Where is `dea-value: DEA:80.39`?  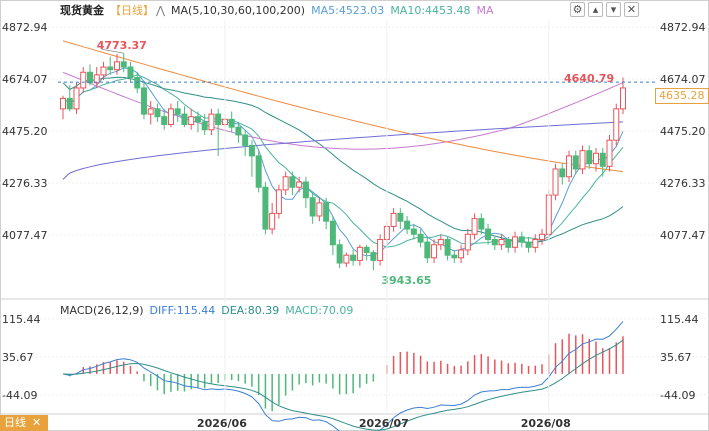 dea-value: DEA:80.39 is located at coordinates (250, 310).